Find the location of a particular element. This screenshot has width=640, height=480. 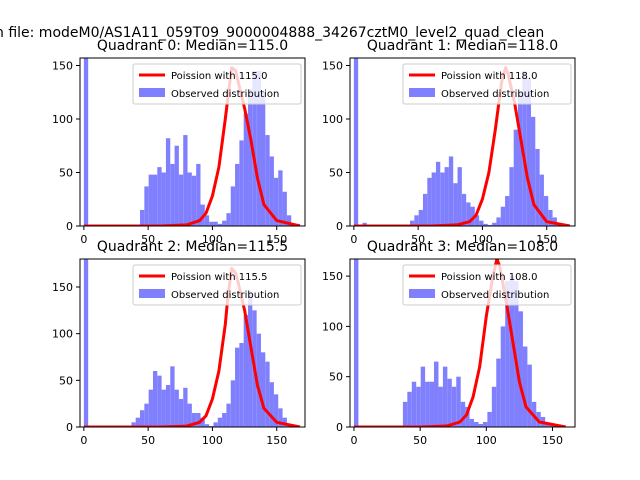

y-tick-label: 50 is located at coordinates (66, 380).